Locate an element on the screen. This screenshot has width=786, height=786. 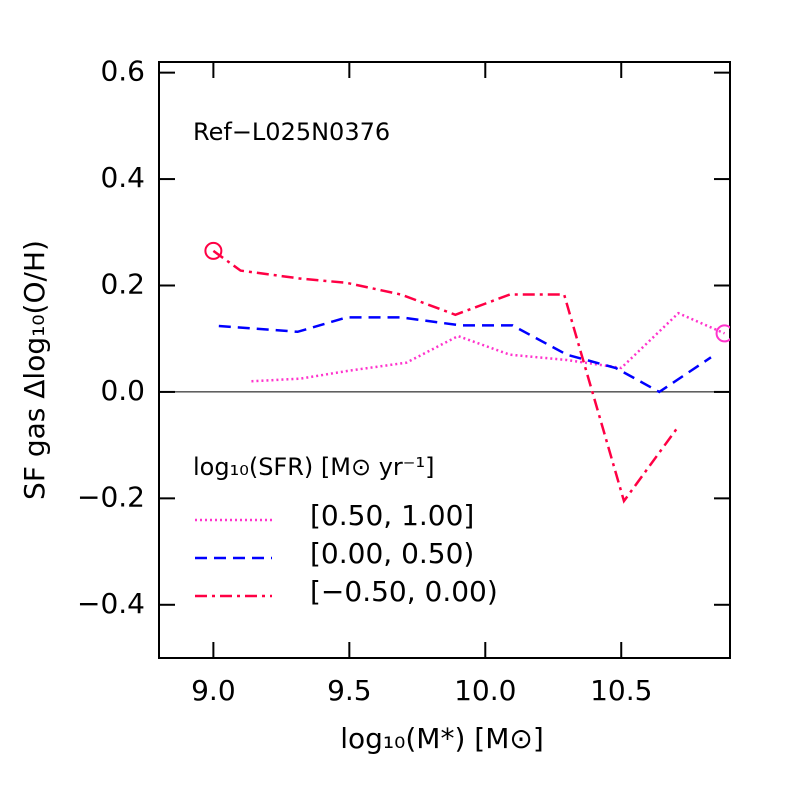
legend-title: log₁₀(SFR) [M⊙ yr⁻¹] is located at coordinates (313, 467).